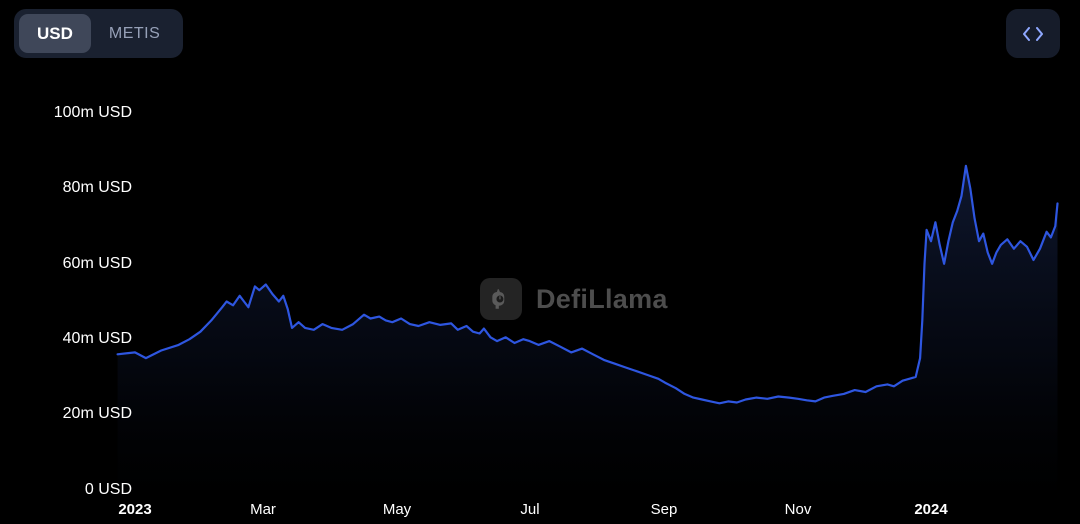  What do you see at coordinates (97, 187) in the screenshot?
I see `y-tick-80m: 80m USD` at bounding box center [97, 187].